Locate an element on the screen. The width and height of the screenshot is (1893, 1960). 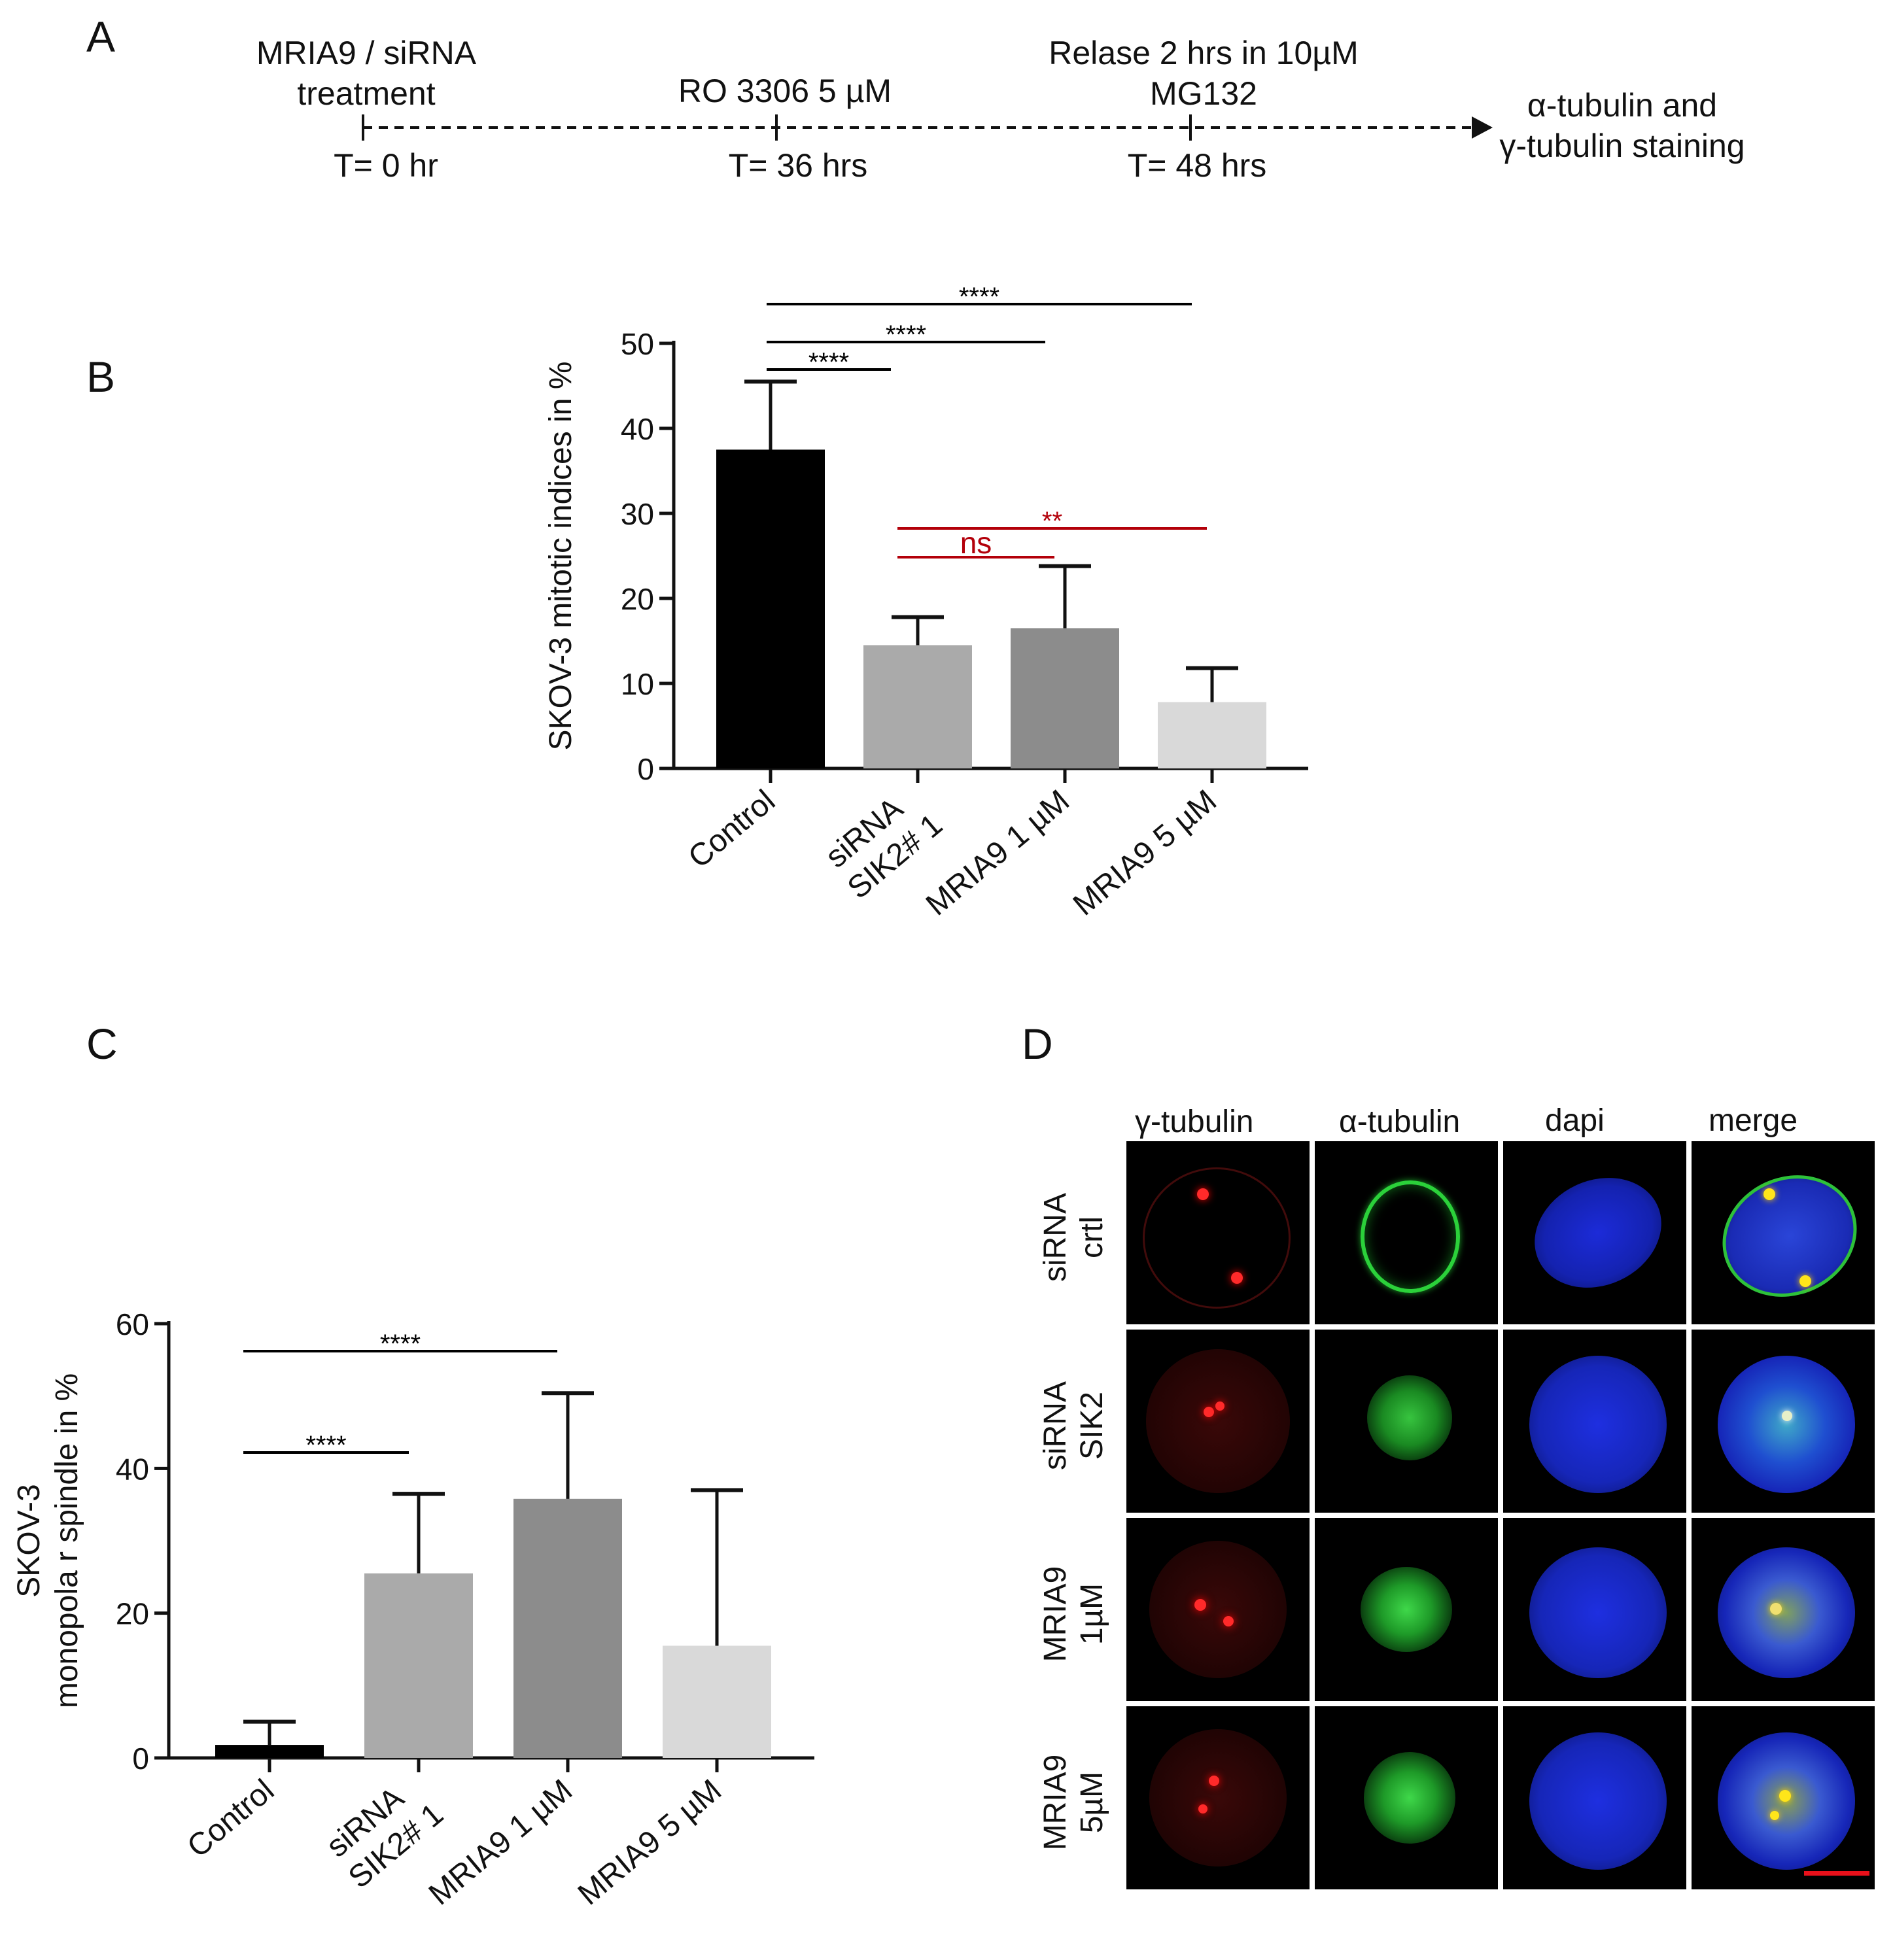
column-header-dapi: dapi is located at coordinates (1575, 1120).